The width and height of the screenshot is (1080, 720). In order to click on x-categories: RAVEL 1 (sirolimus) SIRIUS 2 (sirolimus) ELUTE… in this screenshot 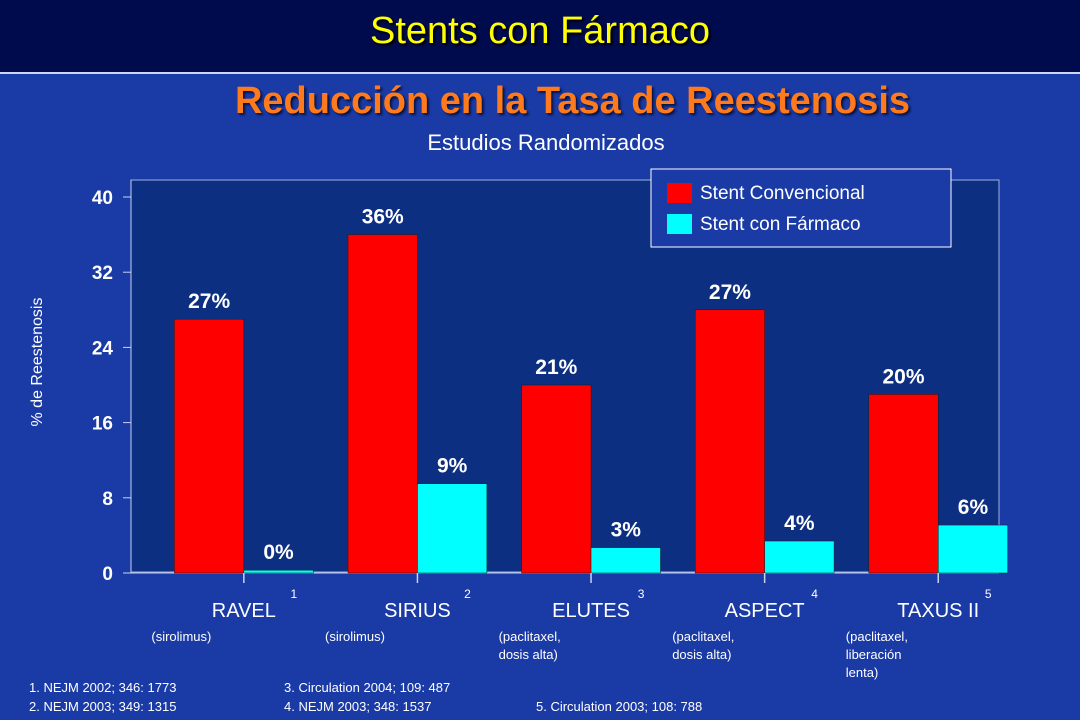, I will do `click(571, 626)`.